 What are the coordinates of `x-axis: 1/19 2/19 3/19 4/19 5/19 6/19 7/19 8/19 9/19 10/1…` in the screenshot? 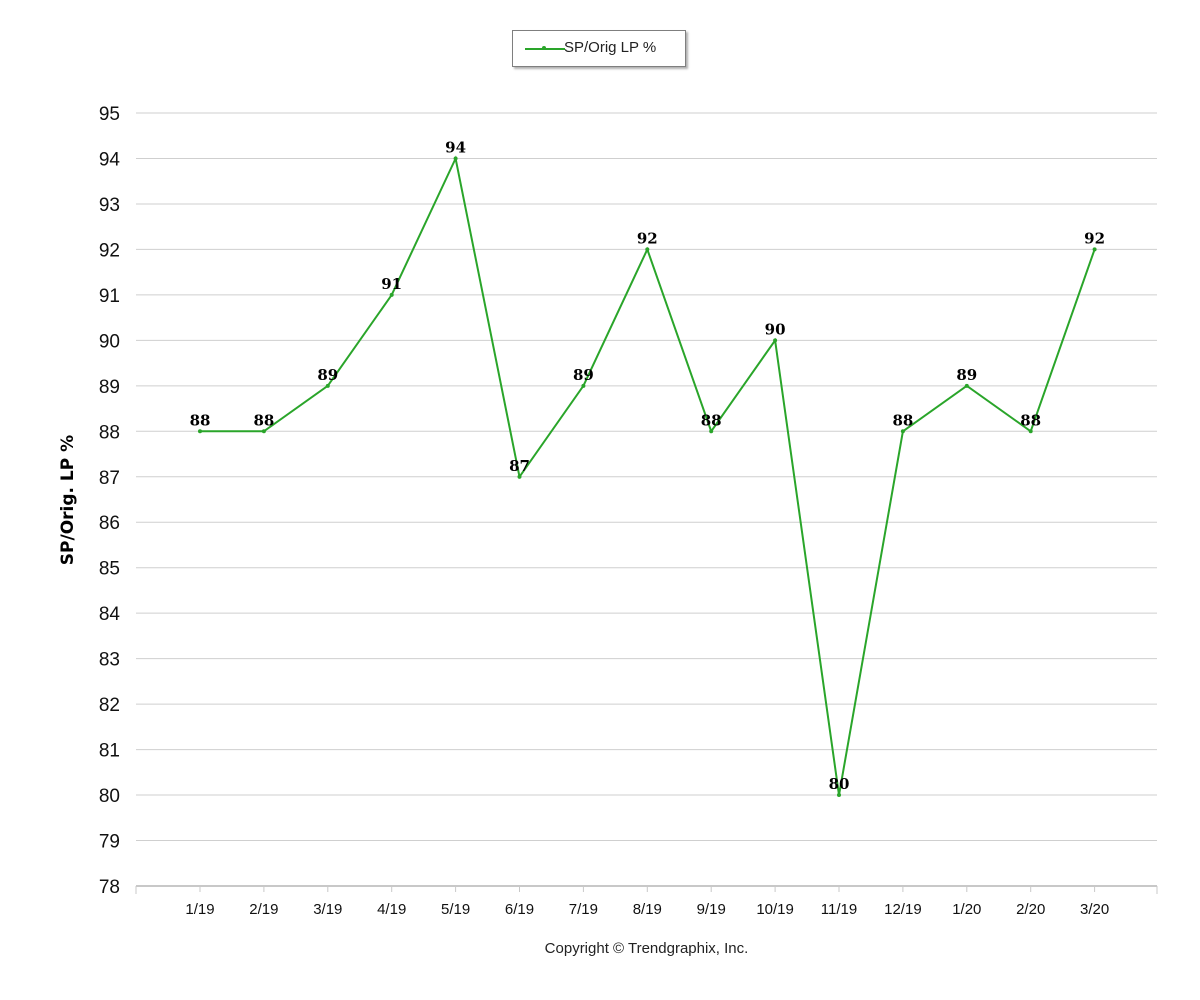 It's located at (646, 901).